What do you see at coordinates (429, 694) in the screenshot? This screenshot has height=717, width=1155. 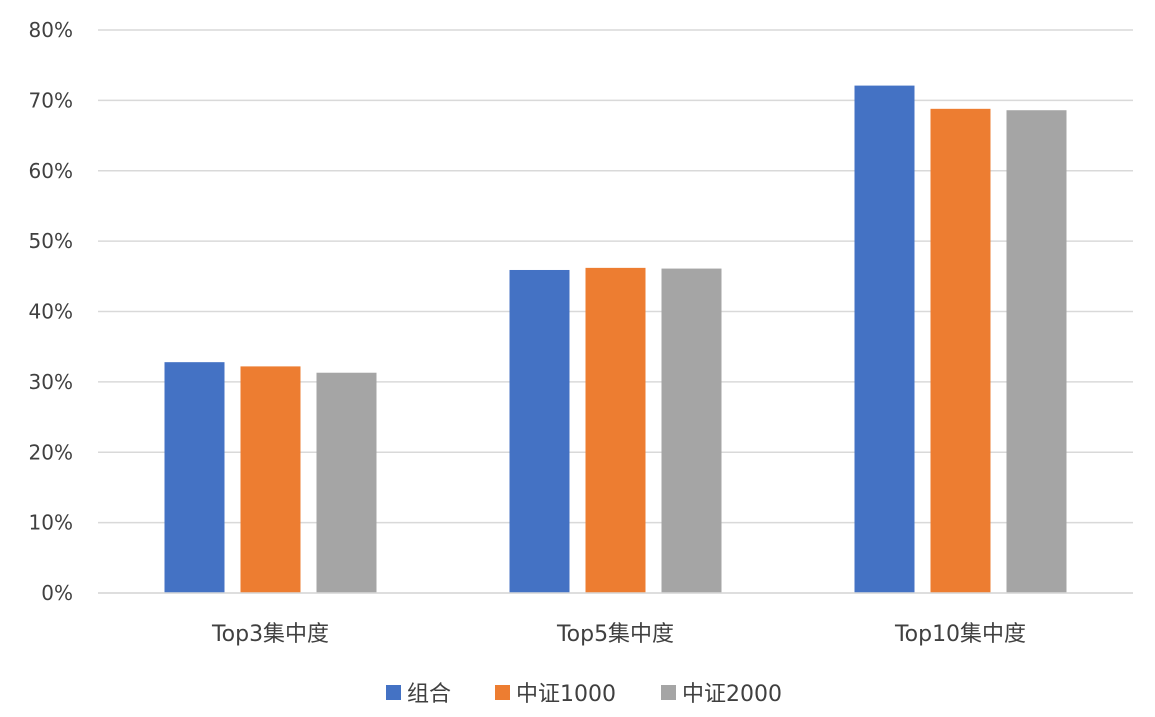 I see `legend-label: 组合` at bounding box center [429, 694].